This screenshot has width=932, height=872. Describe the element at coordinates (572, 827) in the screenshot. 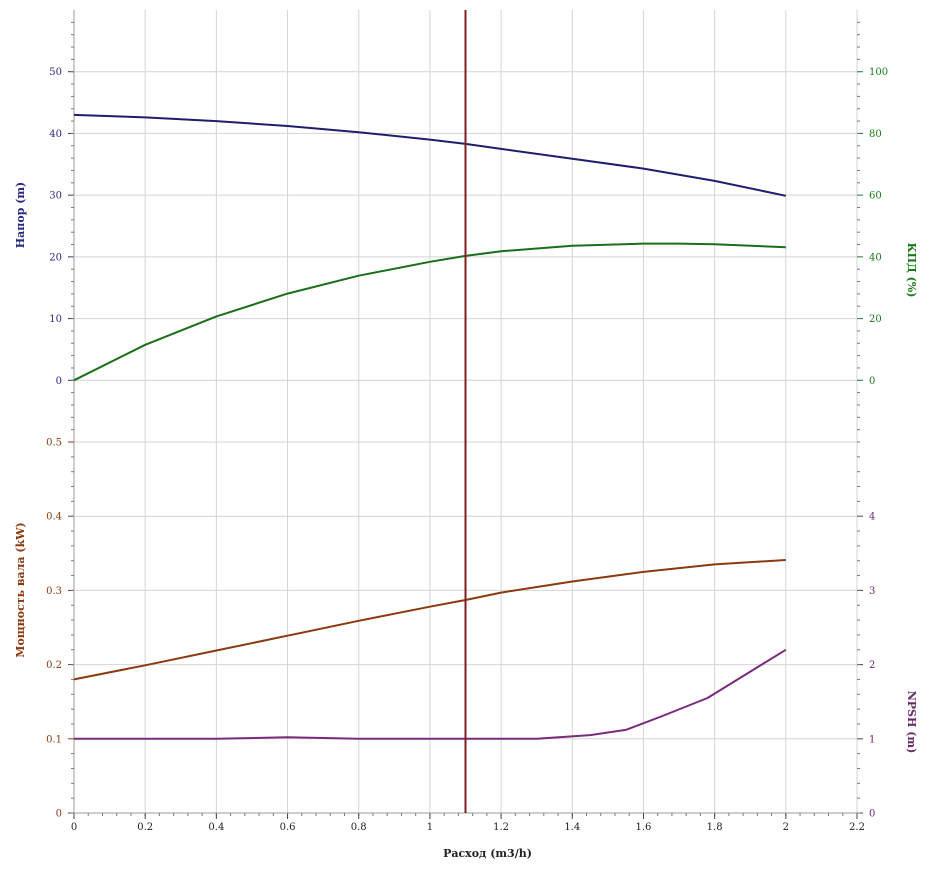

I see `x-tick-label: 1.4` at that location.